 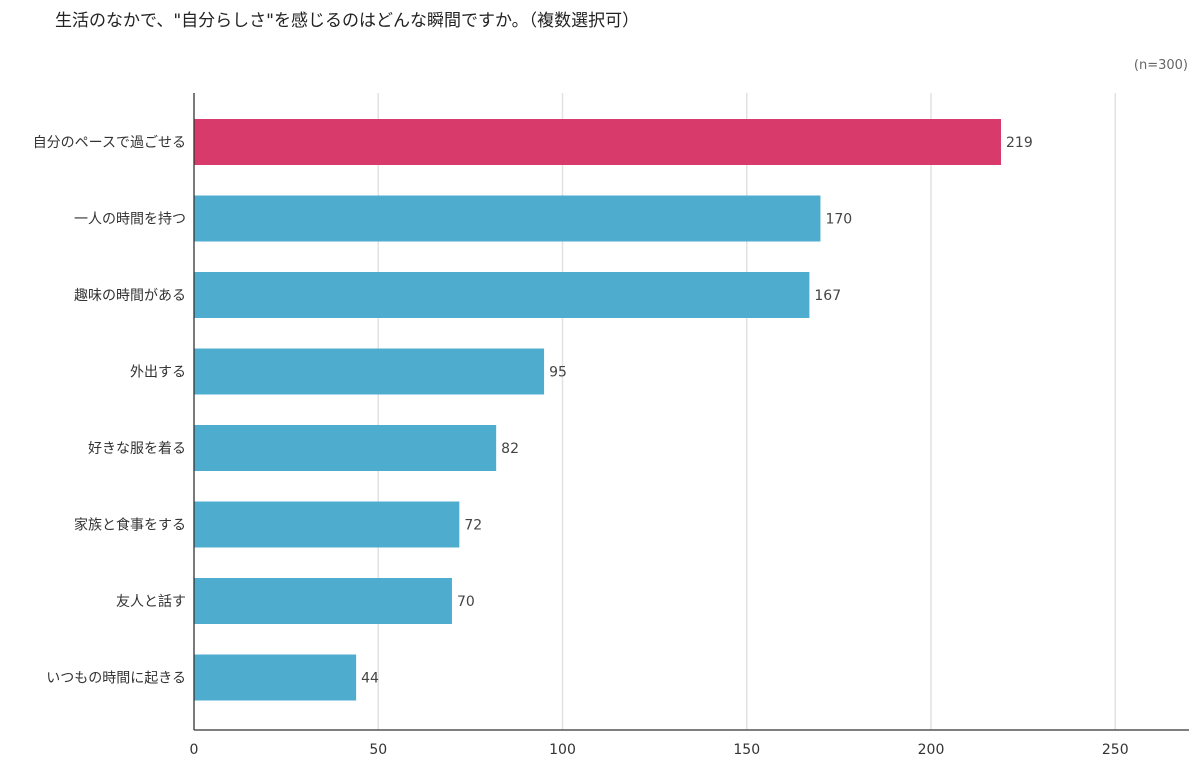 What do you see at coordinates (1019, 143) in the screenshot?
I see `value-label-1: 219` at bounding box center [1019, 143].